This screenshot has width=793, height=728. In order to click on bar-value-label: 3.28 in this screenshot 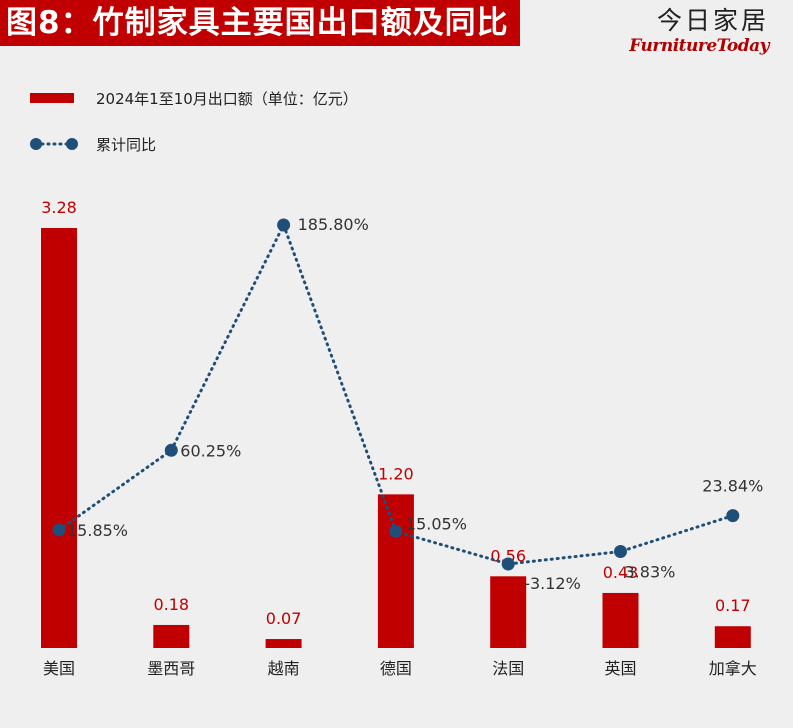, I will do `click(59, 207)`.